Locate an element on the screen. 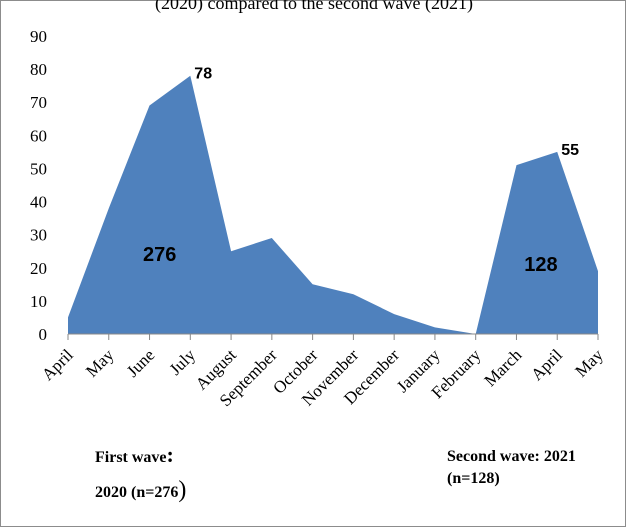 This screenshot has height=529, width=628. y-tick-label: 40 is located at coordinates (38, 202).